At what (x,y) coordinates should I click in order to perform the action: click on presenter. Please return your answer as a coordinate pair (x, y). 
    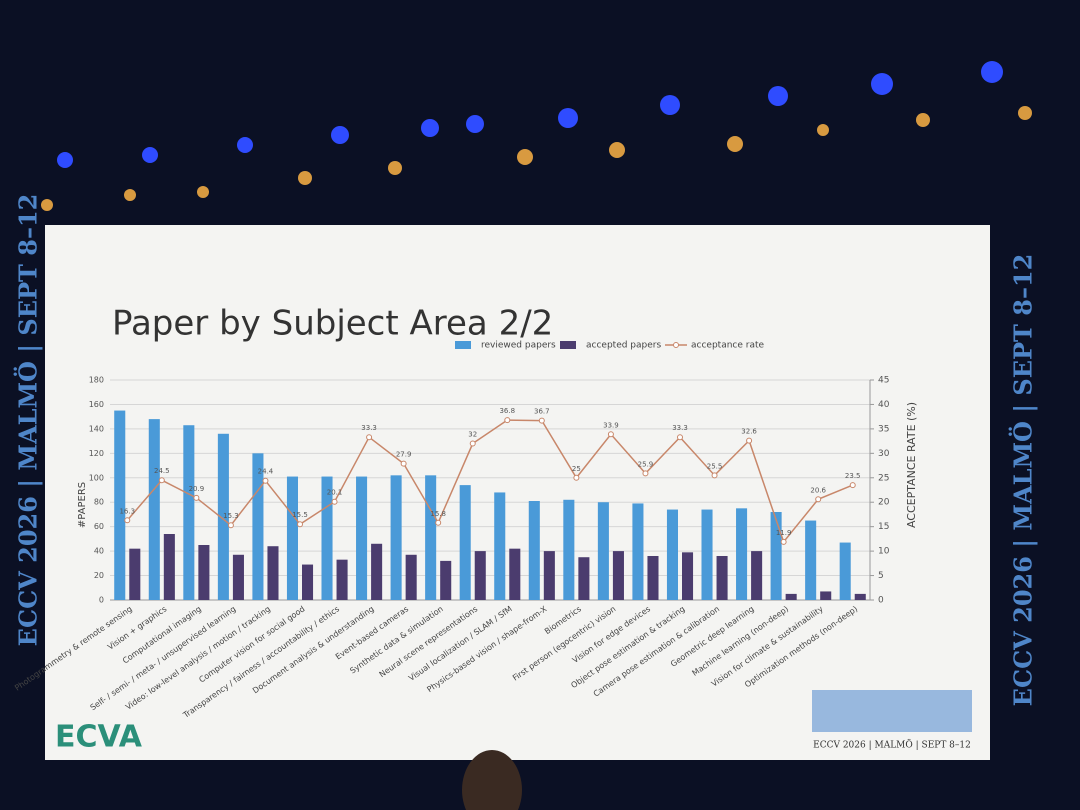
    Looking at the image, I should click on (492, 780).